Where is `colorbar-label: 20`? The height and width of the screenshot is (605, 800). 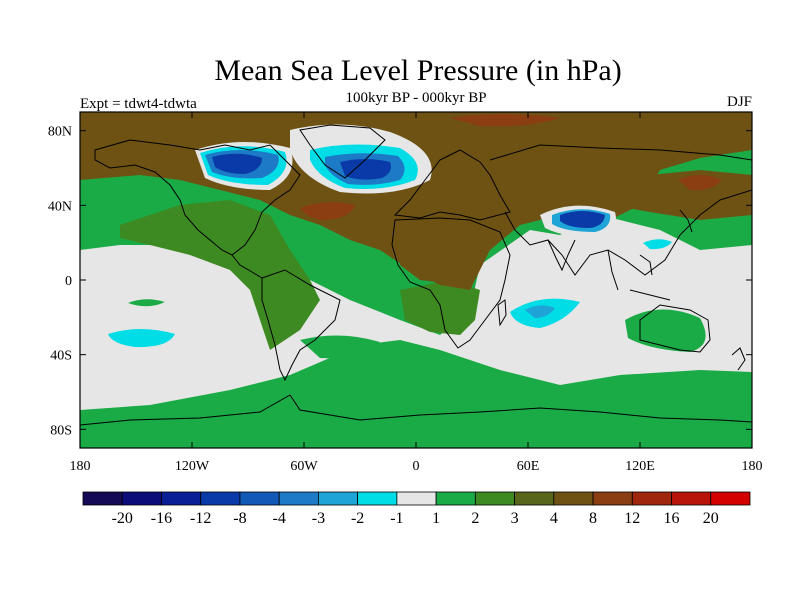 colorbar-label: 20 is located at coordinates (711, 518).